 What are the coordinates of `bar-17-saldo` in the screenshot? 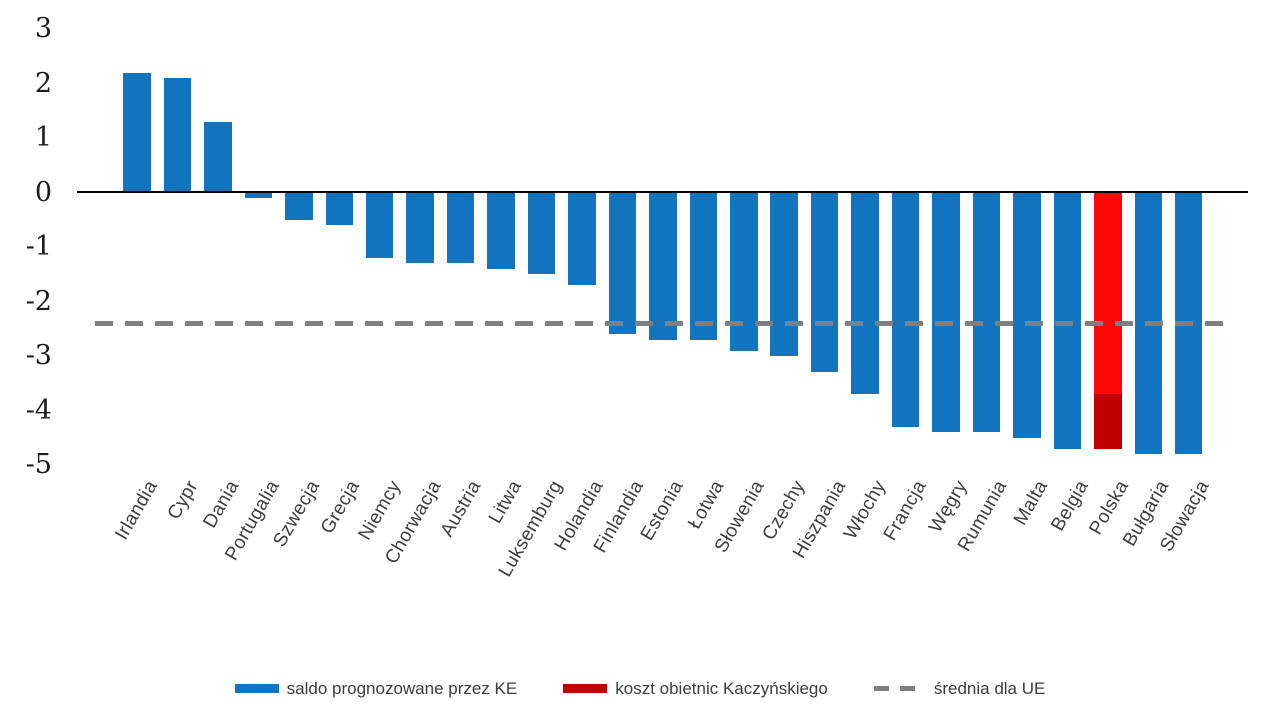 It's located at (784, 274).